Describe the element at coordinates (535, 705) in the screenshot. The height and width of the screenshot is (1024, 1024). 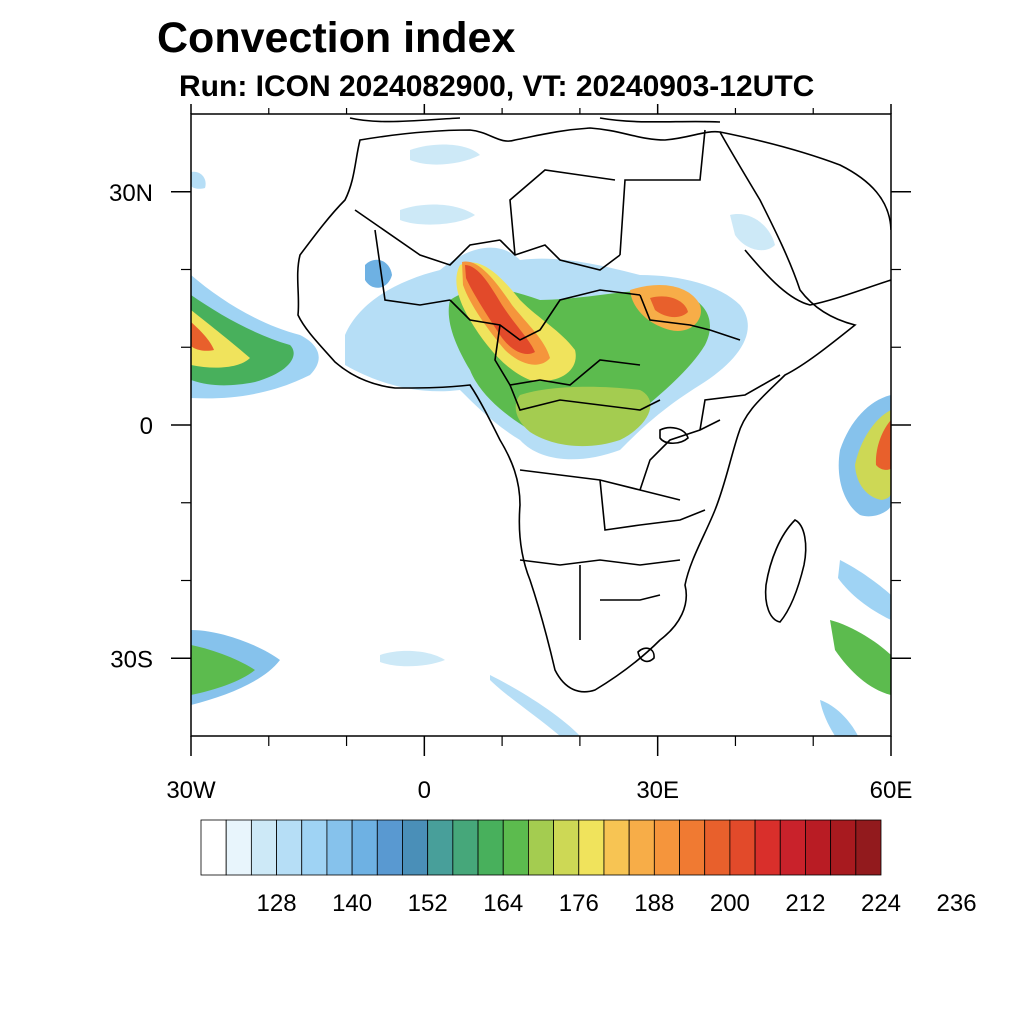
I see `field-south-arc` at that location.